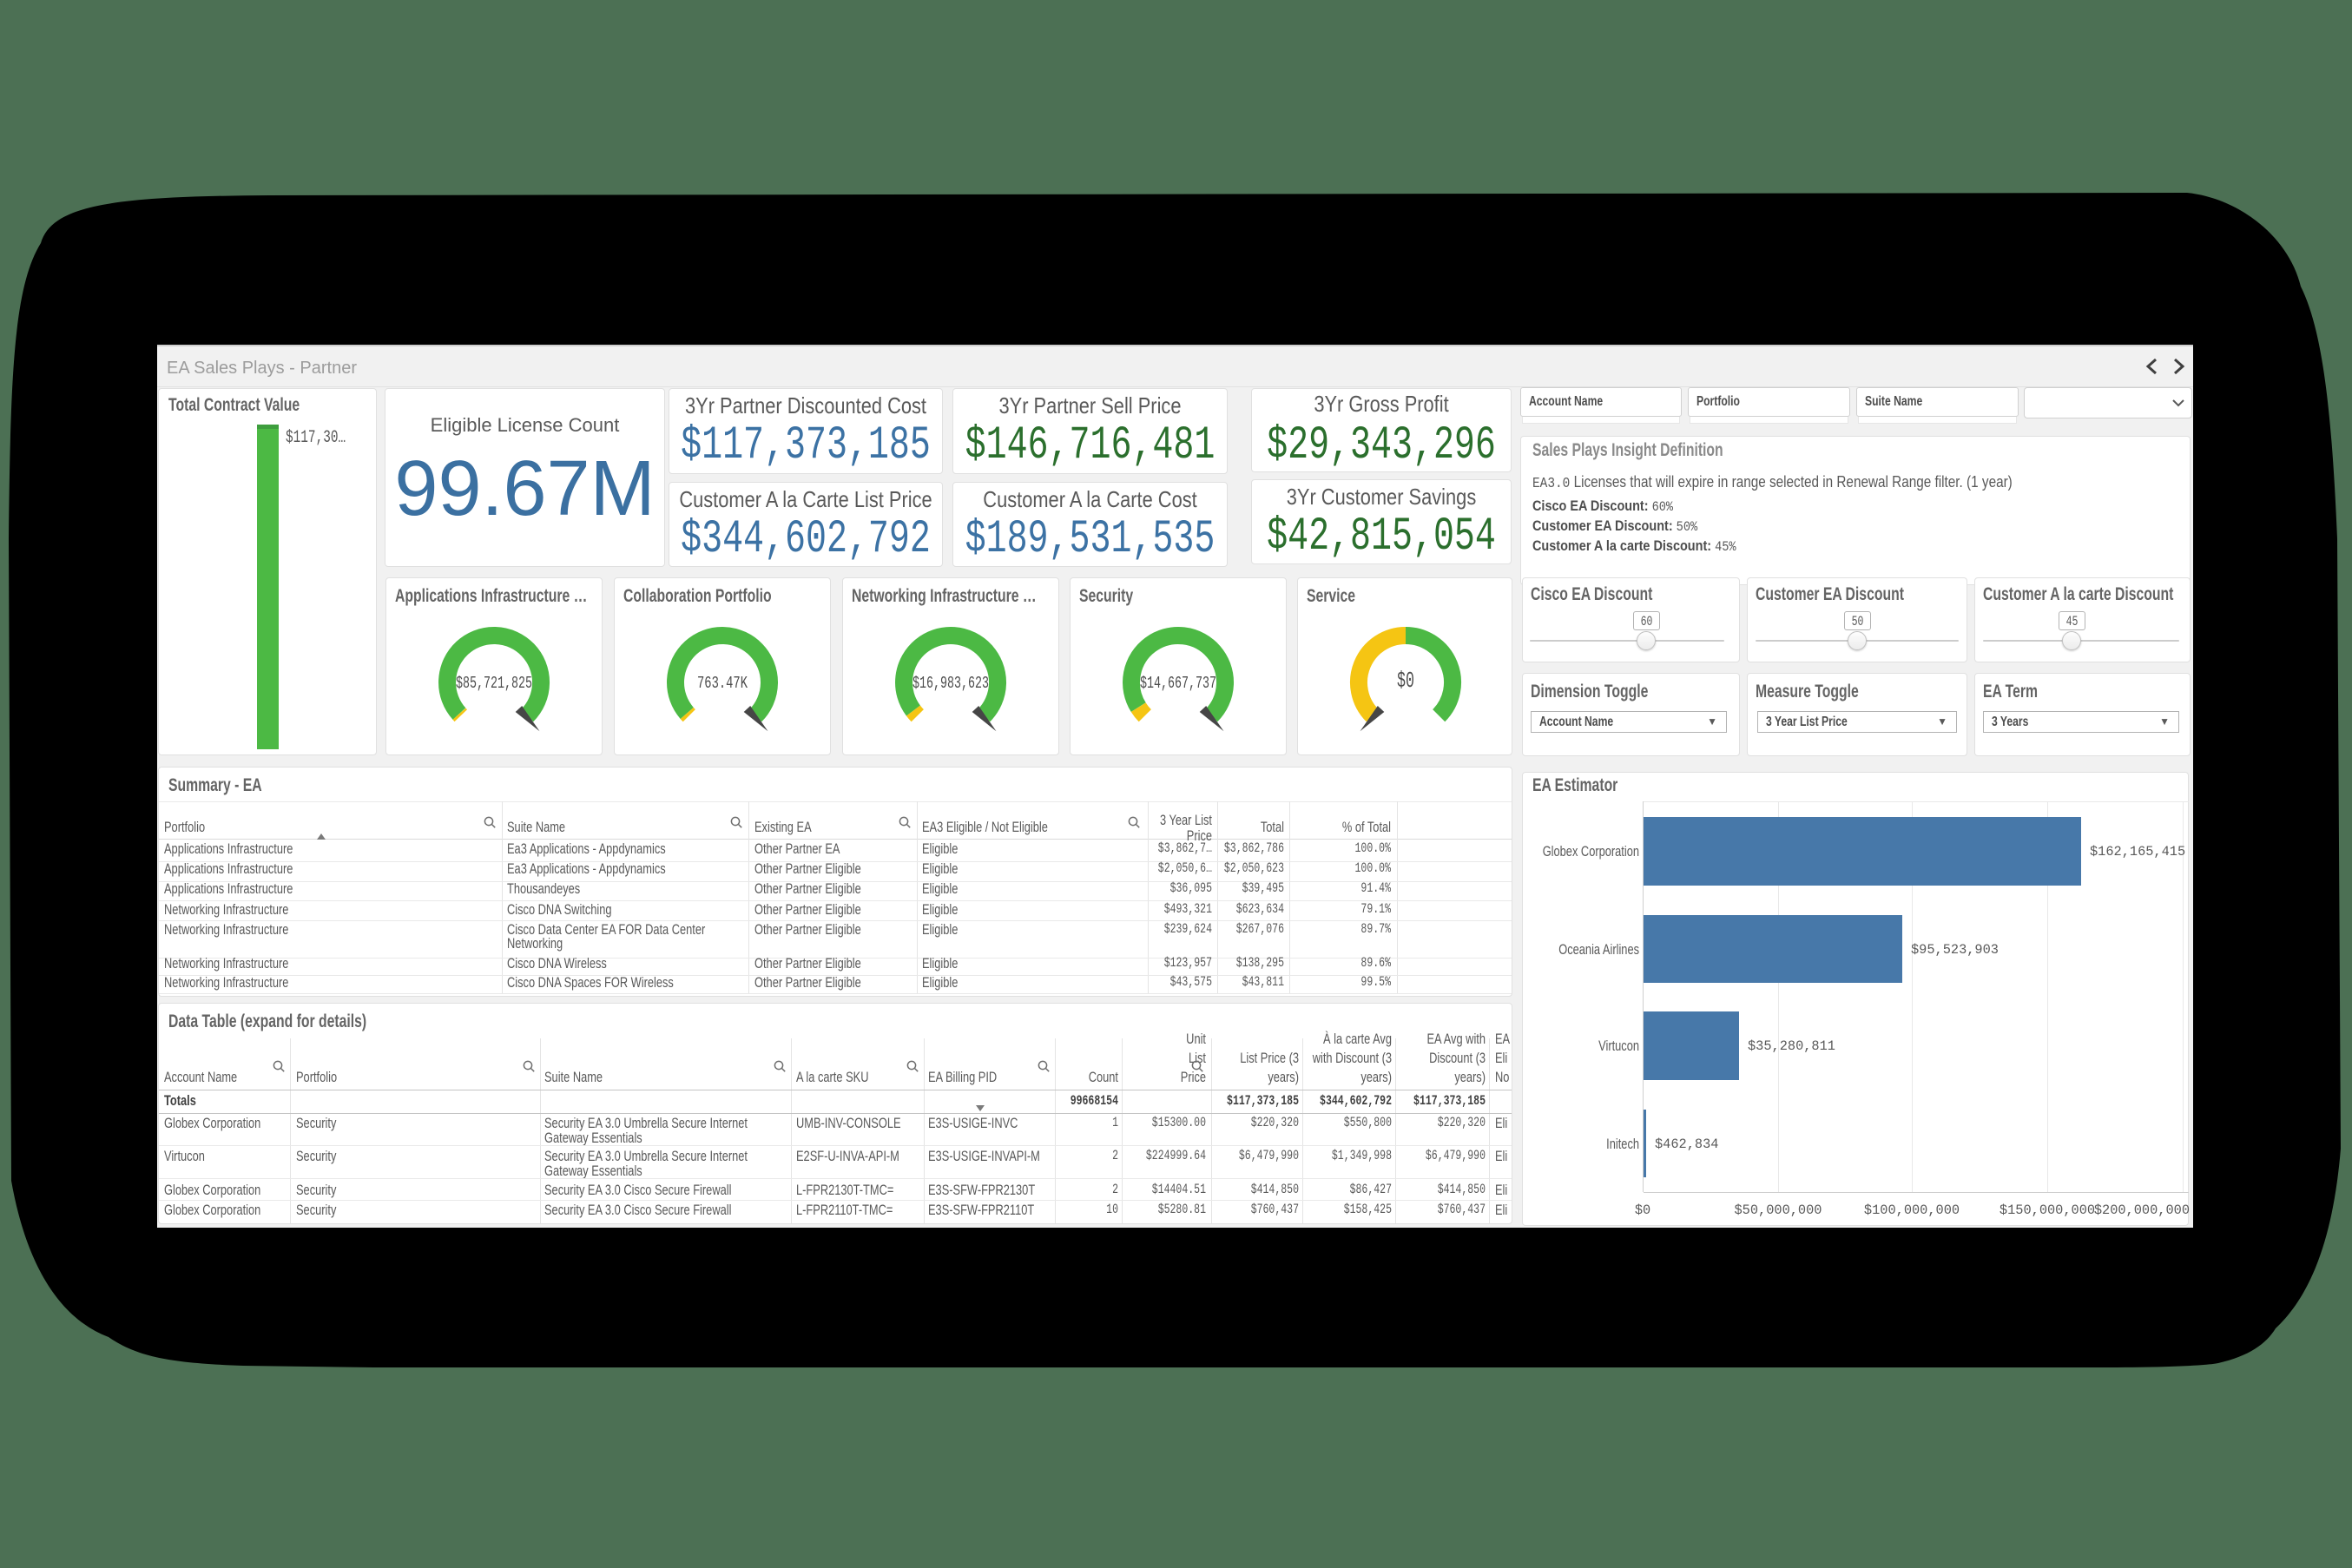 The height and width of the screenshot is (1568, 2352). What do you see at coordinates (494, 683) in the screenshot?
I see `svg-text: $85,721,825` at bounding box center [494, 683].